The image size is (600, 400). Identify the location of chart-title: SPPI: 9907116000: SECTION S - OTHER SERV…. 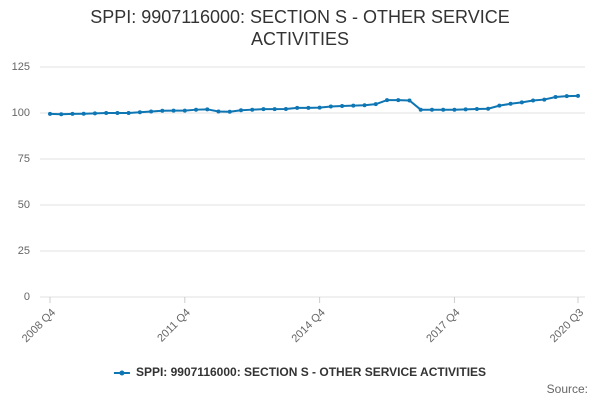
(300, 28).